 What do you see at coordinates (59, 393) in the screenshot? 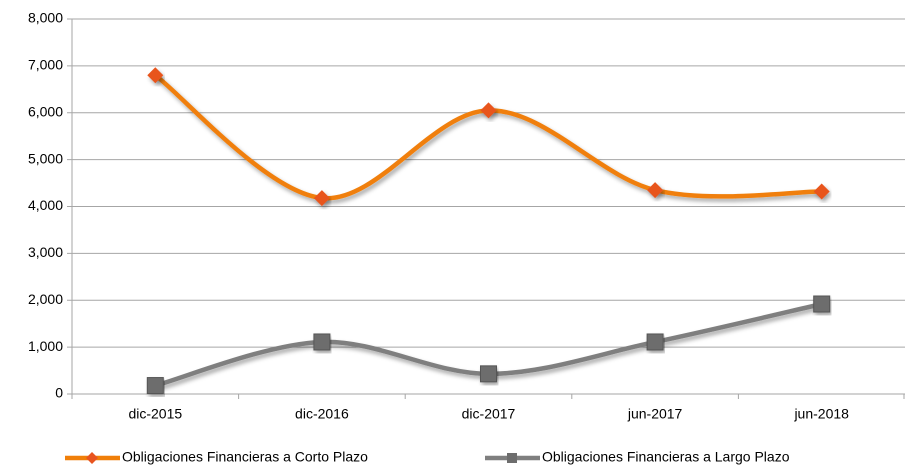
I see `y-tick-label: 0` at bounding box center [59, 393].